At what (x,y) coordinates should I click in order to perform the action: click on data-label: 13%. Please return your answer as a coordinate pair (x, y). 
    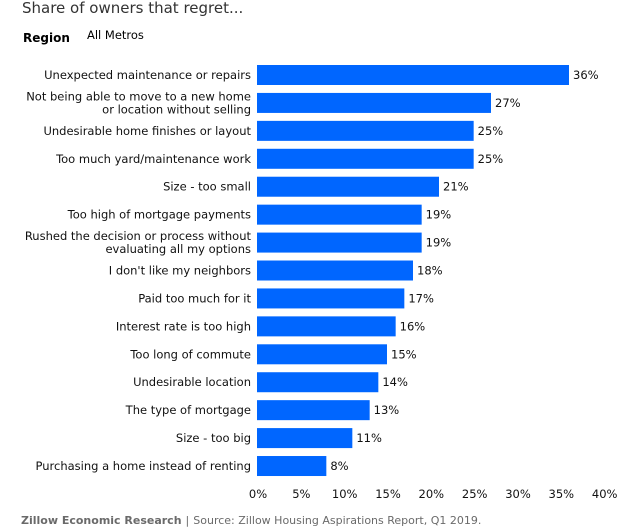
    Looking at the image, I should click on (387, 410).